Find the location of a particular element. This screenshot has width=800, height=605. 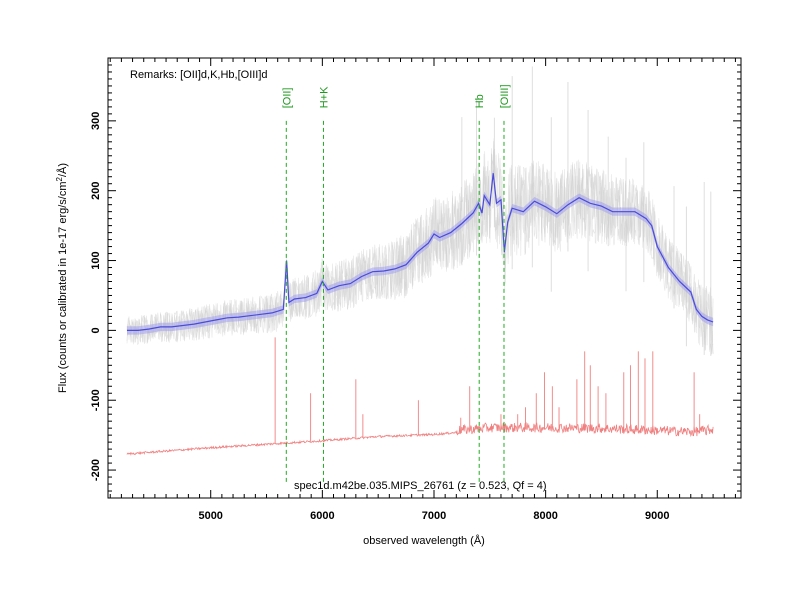

sky-spectrum-line is located at coordinates (420, 439).